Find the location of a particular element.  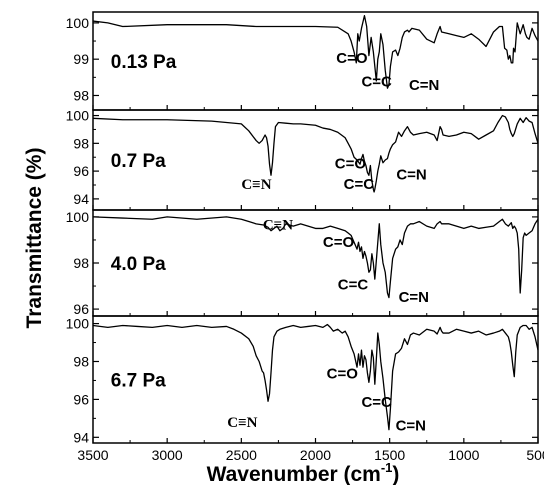

x-tick-label: 3500 is located at coordinates (92, 455).